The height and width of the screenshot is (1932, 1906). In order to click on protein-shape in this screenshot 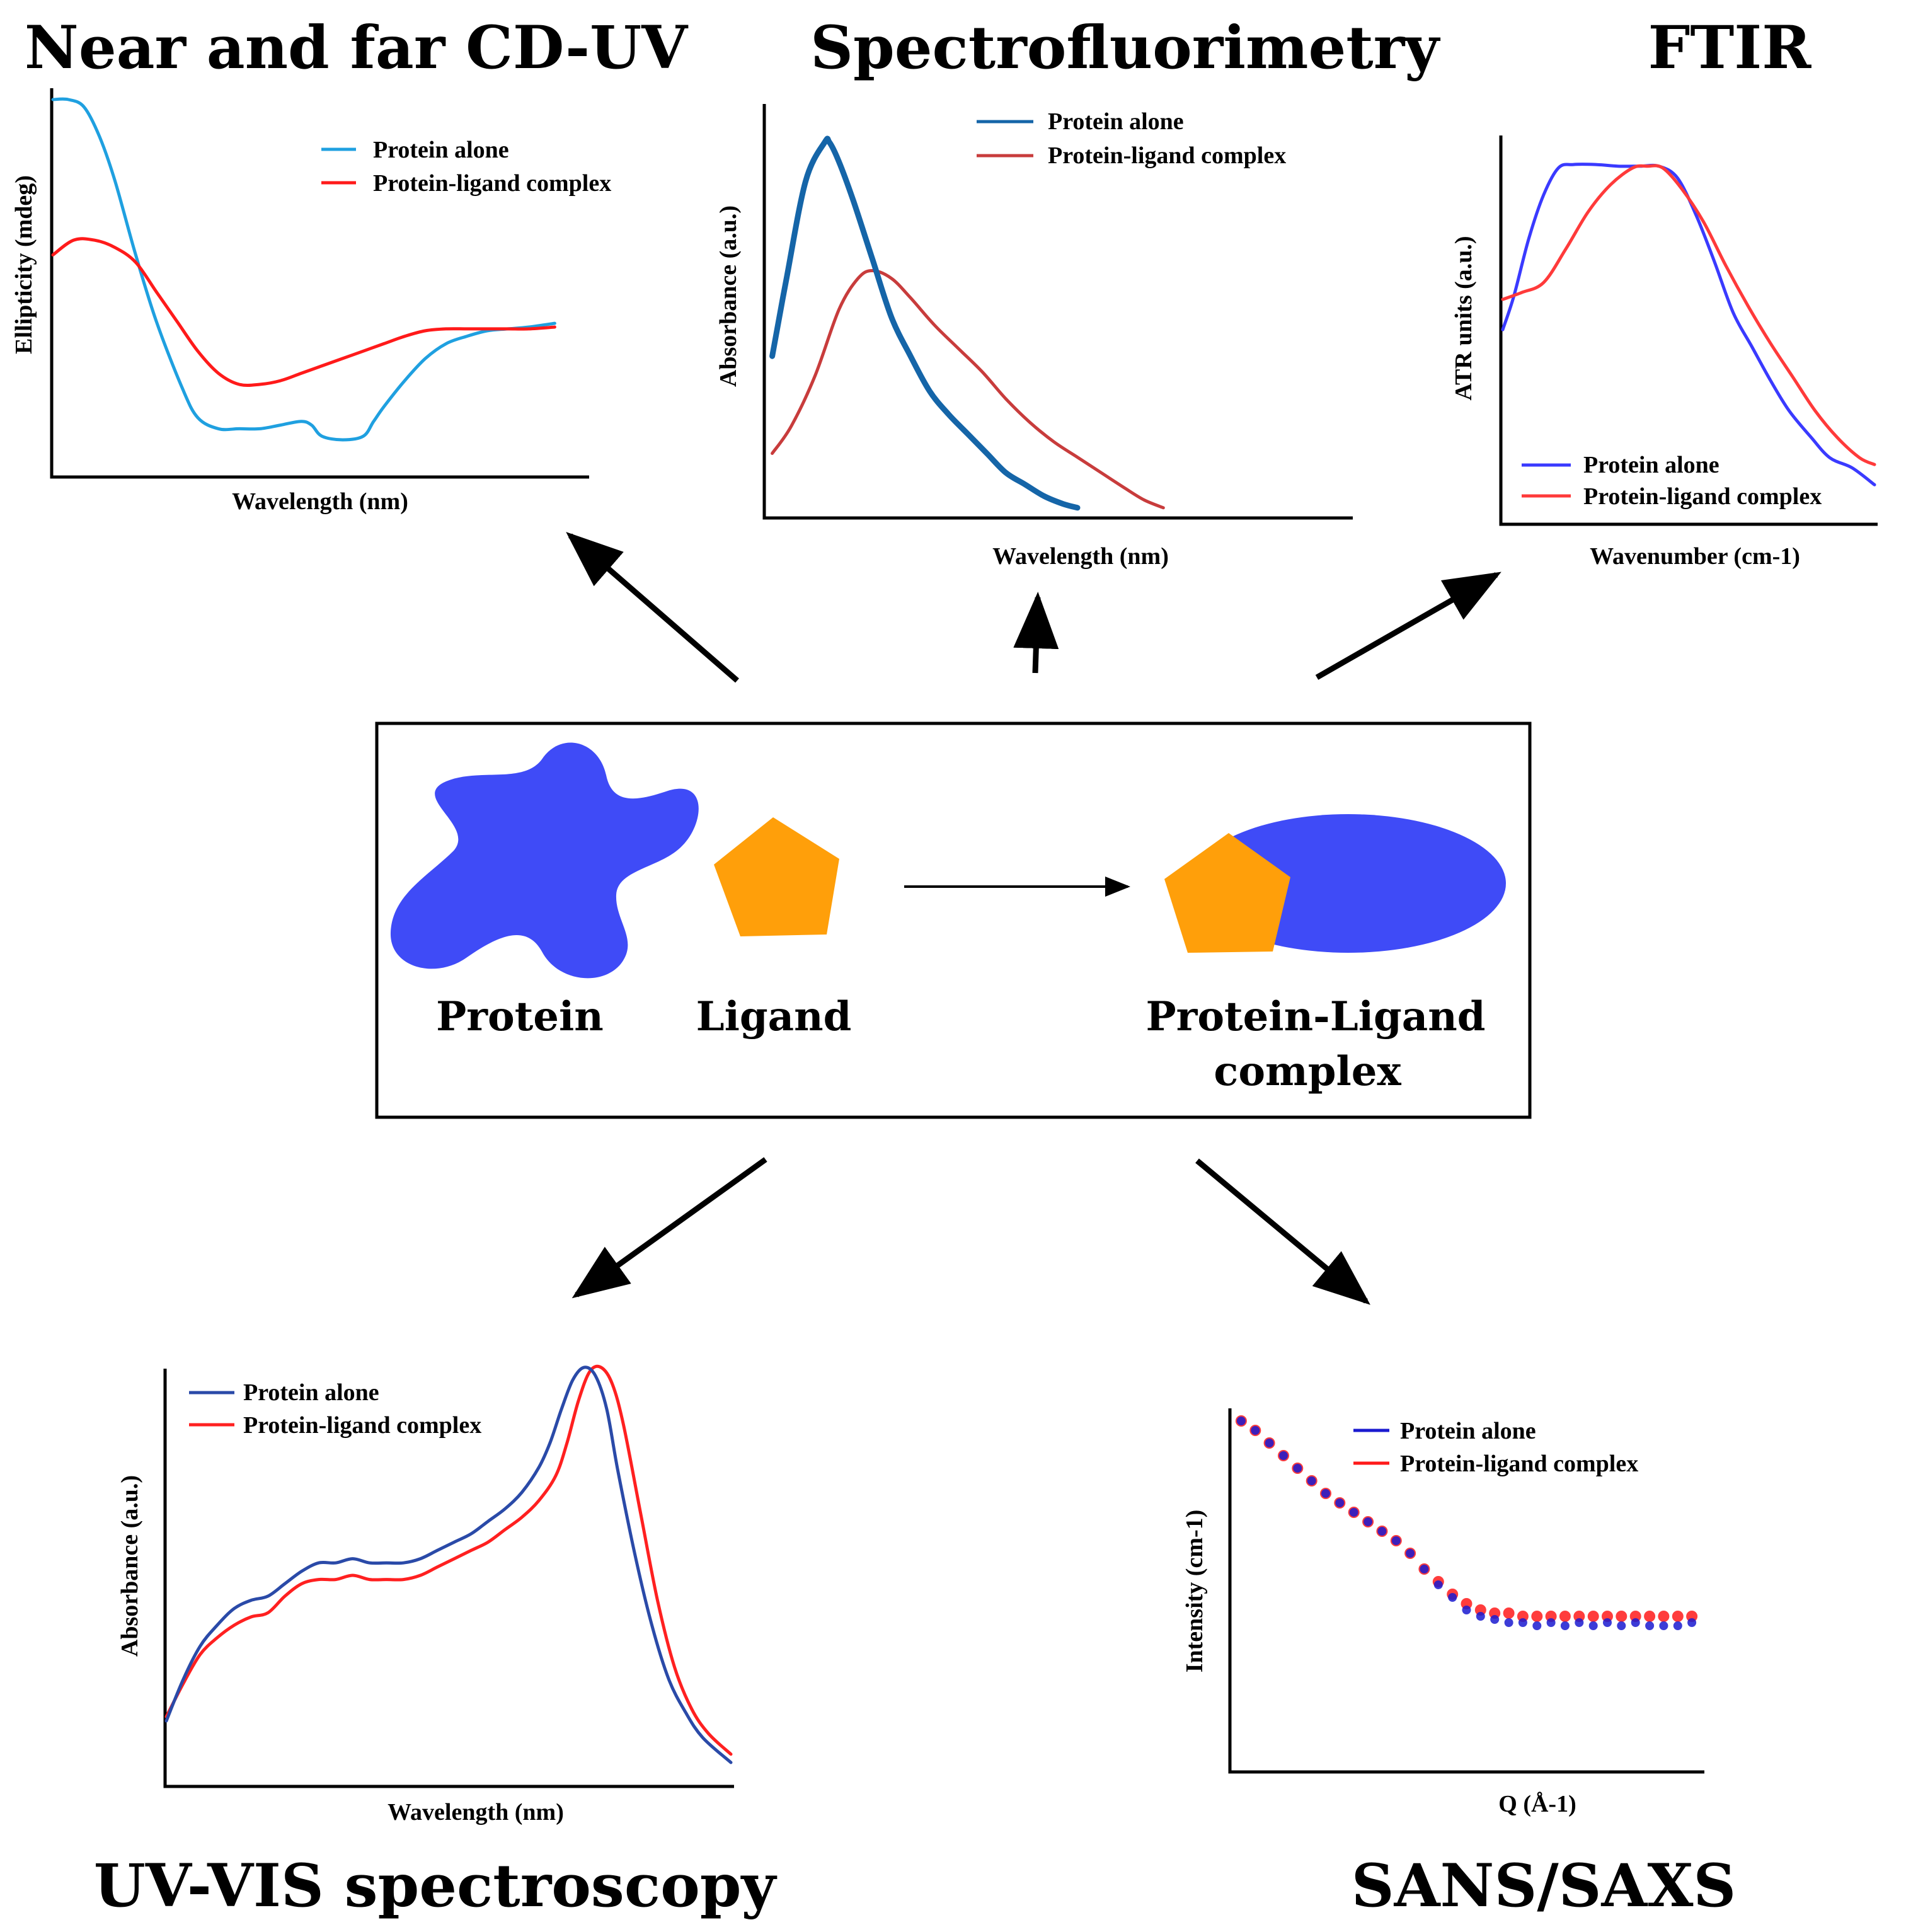, I will do `click(544, 860)`.